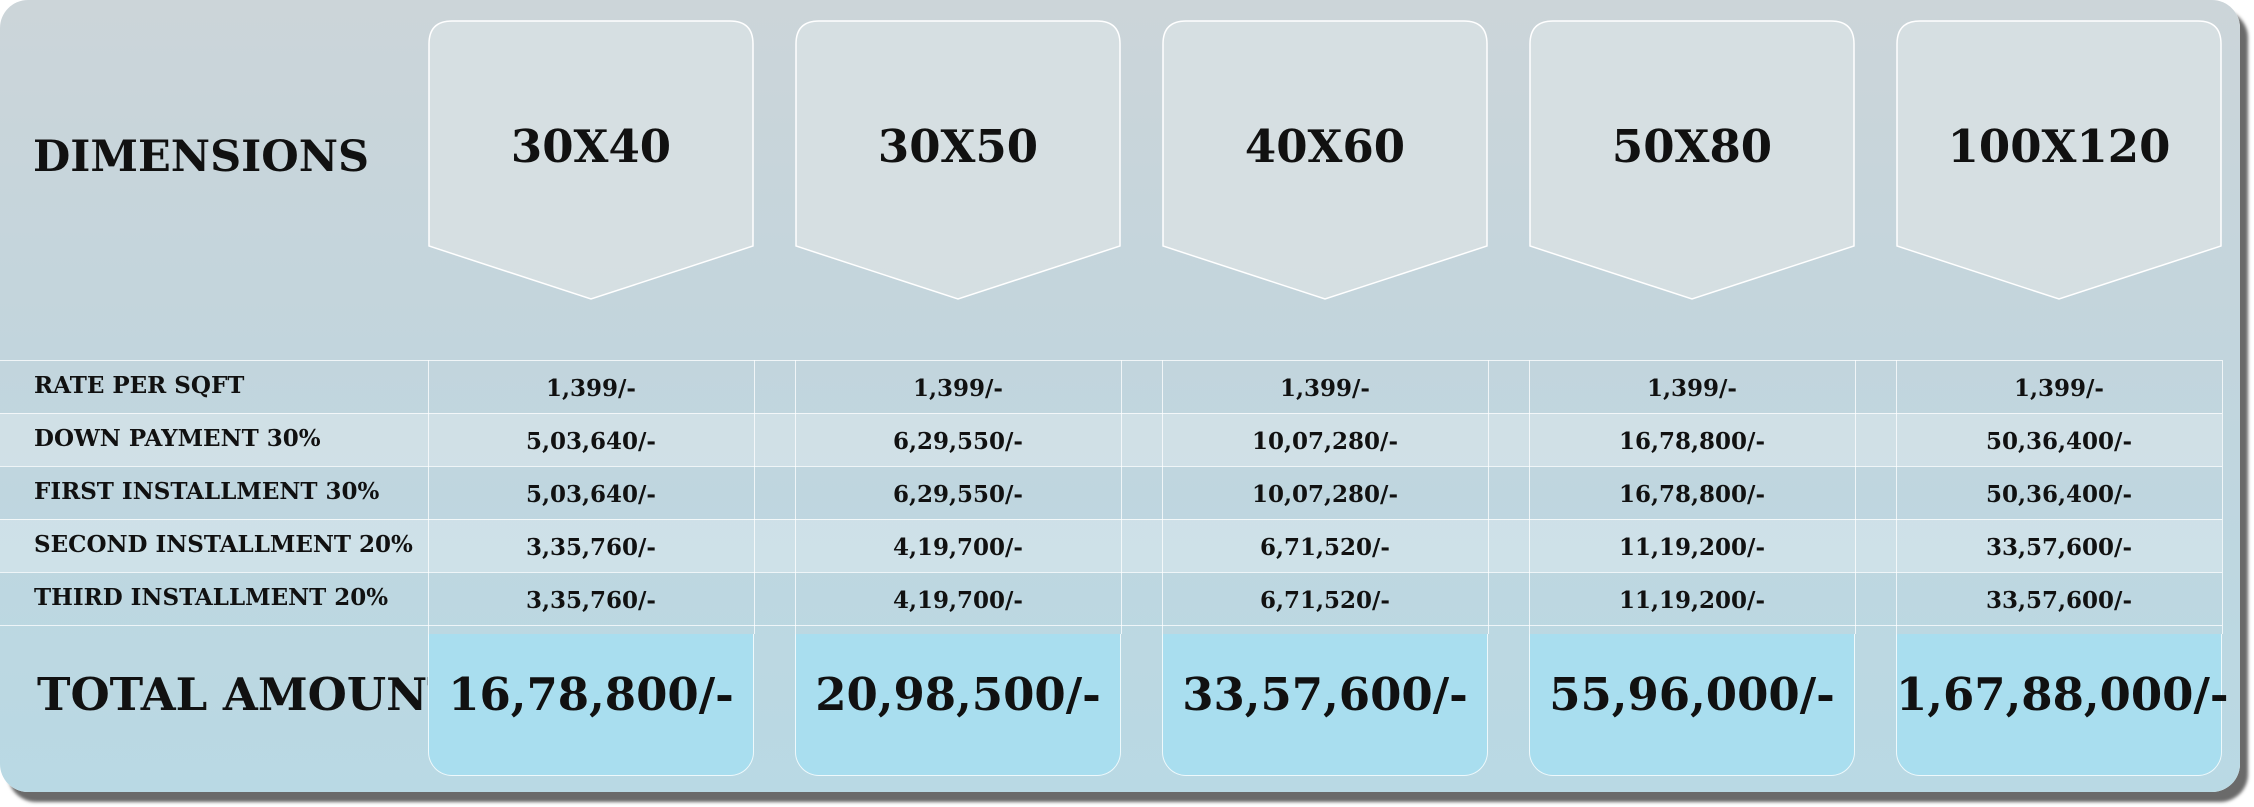  Describe the element at coordinates (211, 597) in the screenshot. I see `row-label: THIRD INSTALLMENT 20%` at that location.